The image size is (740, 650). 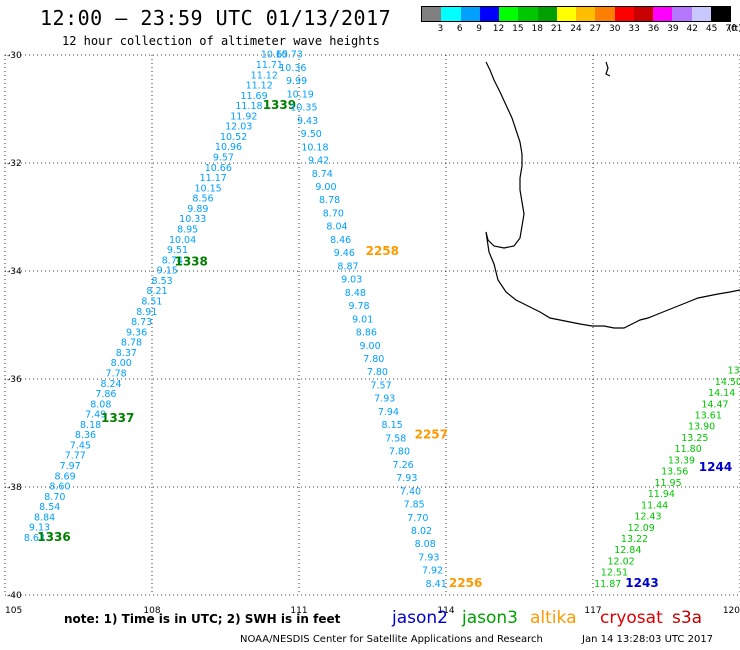 I want to click on island-coast, so click(x=608, y=69).